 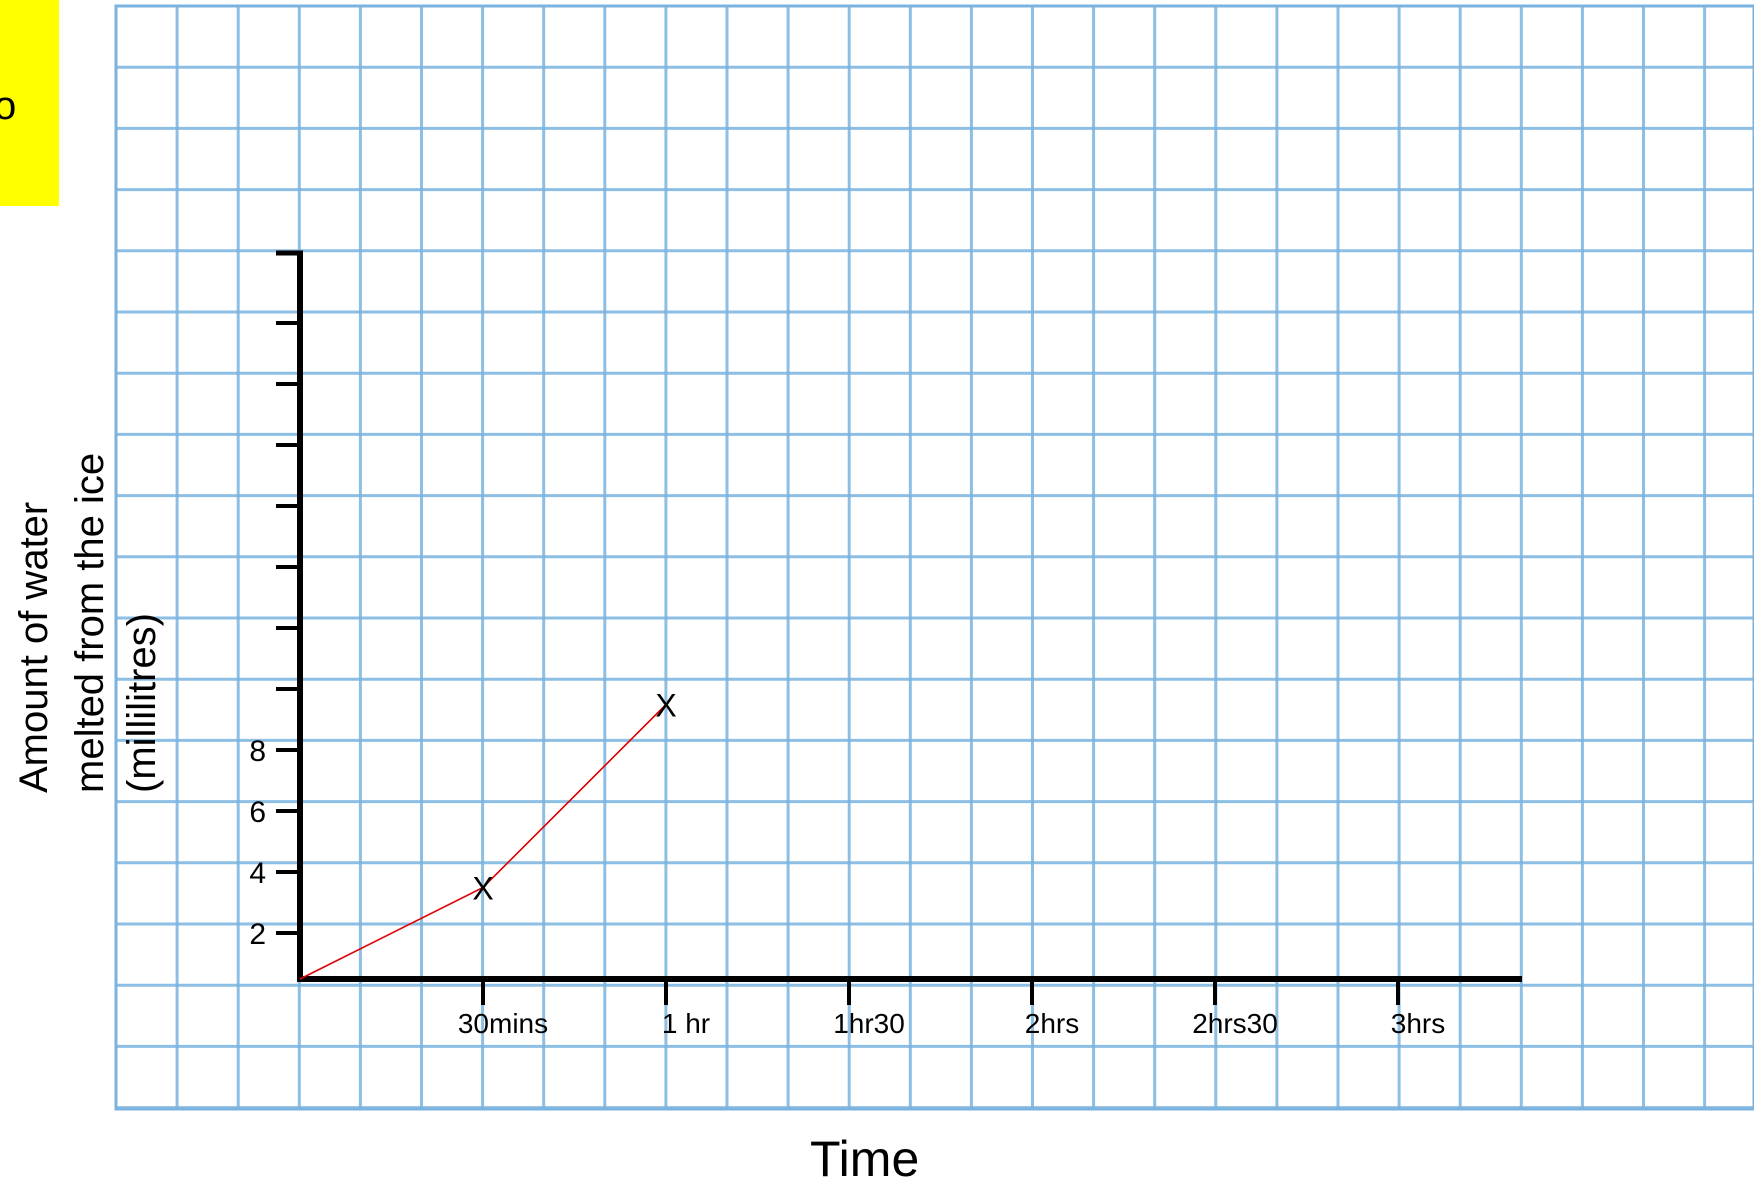 What do you see at coordinates (257, 751) in the screenshot?
I see `y-tick-label: 8` at bounding box center [257, 751].